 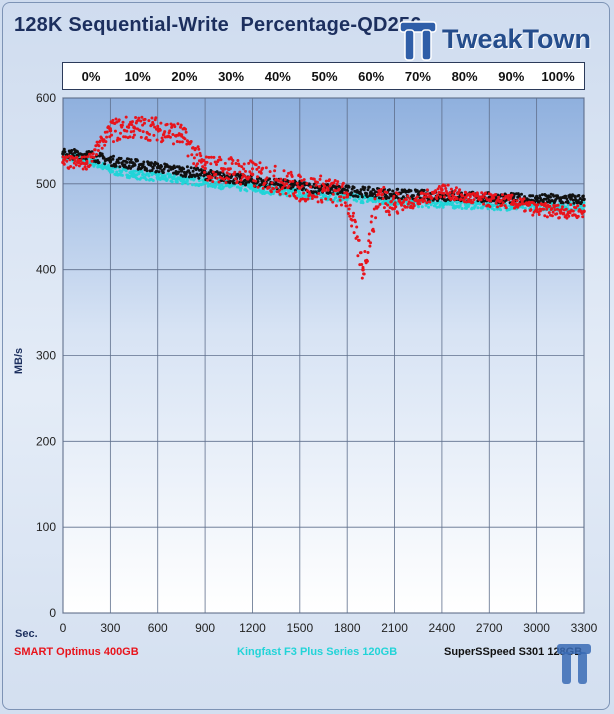 I want to click on y-tick-label: 600, so click(x=46, y=98).